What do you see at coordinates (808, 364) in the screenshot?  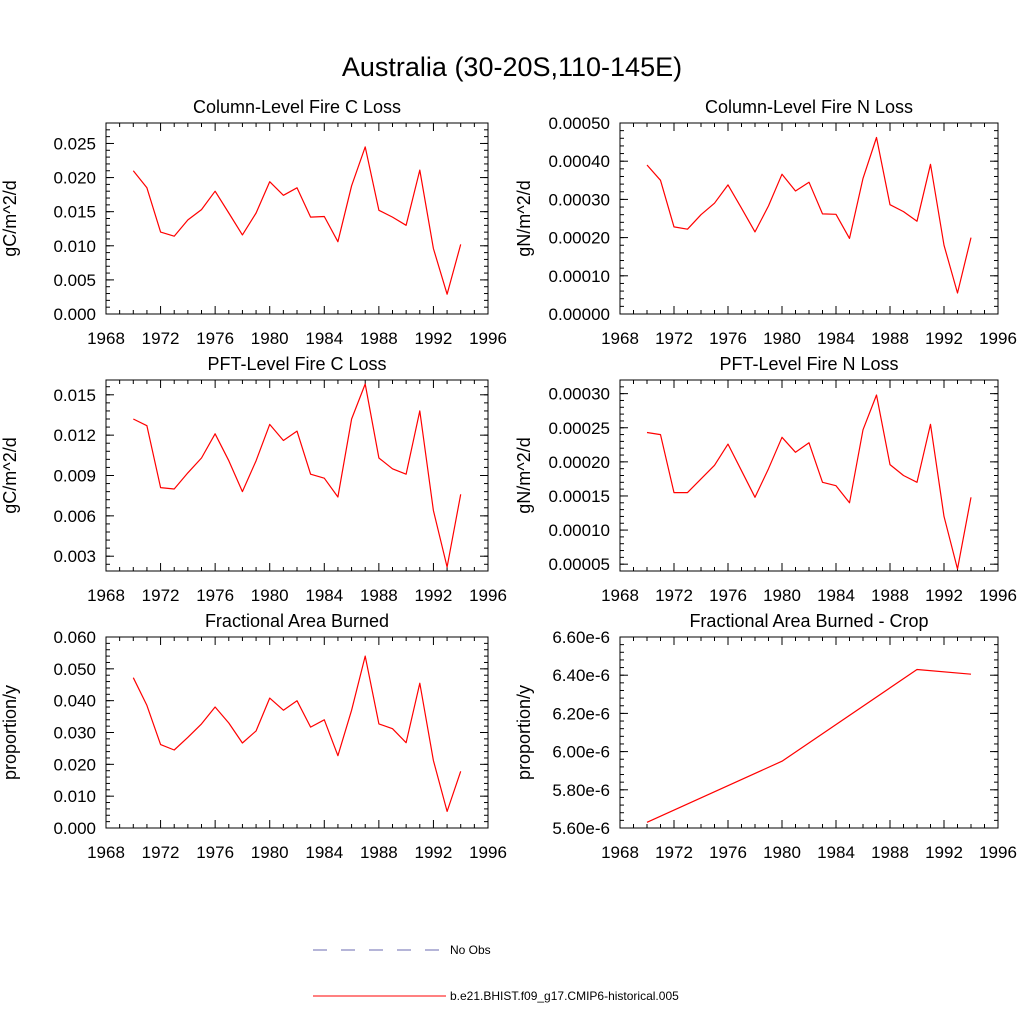 I see `panel-title: PFT-Level Fire N Loss` at bounding box center [808, 364].